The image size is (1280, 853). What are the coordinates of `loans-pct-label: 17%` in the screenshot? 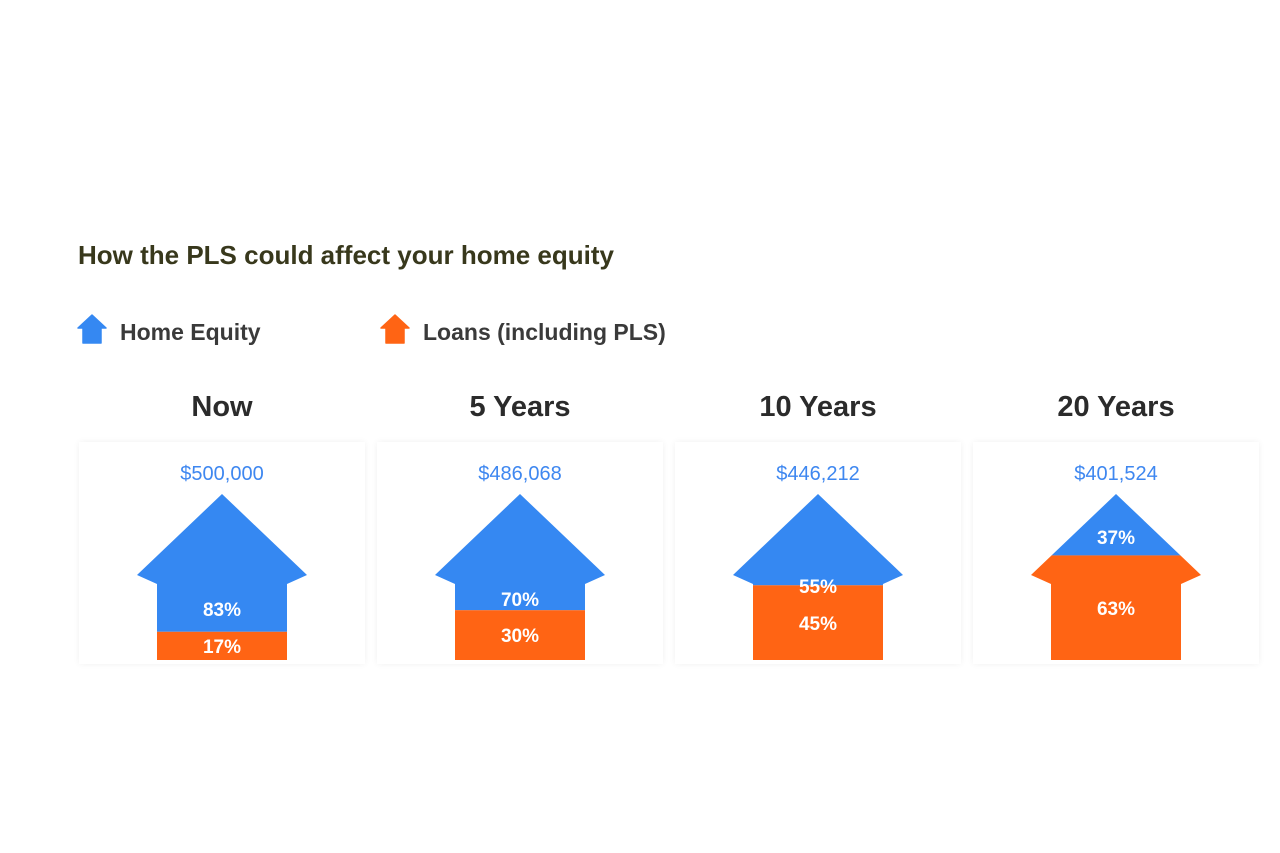 It's located at (222, 647).